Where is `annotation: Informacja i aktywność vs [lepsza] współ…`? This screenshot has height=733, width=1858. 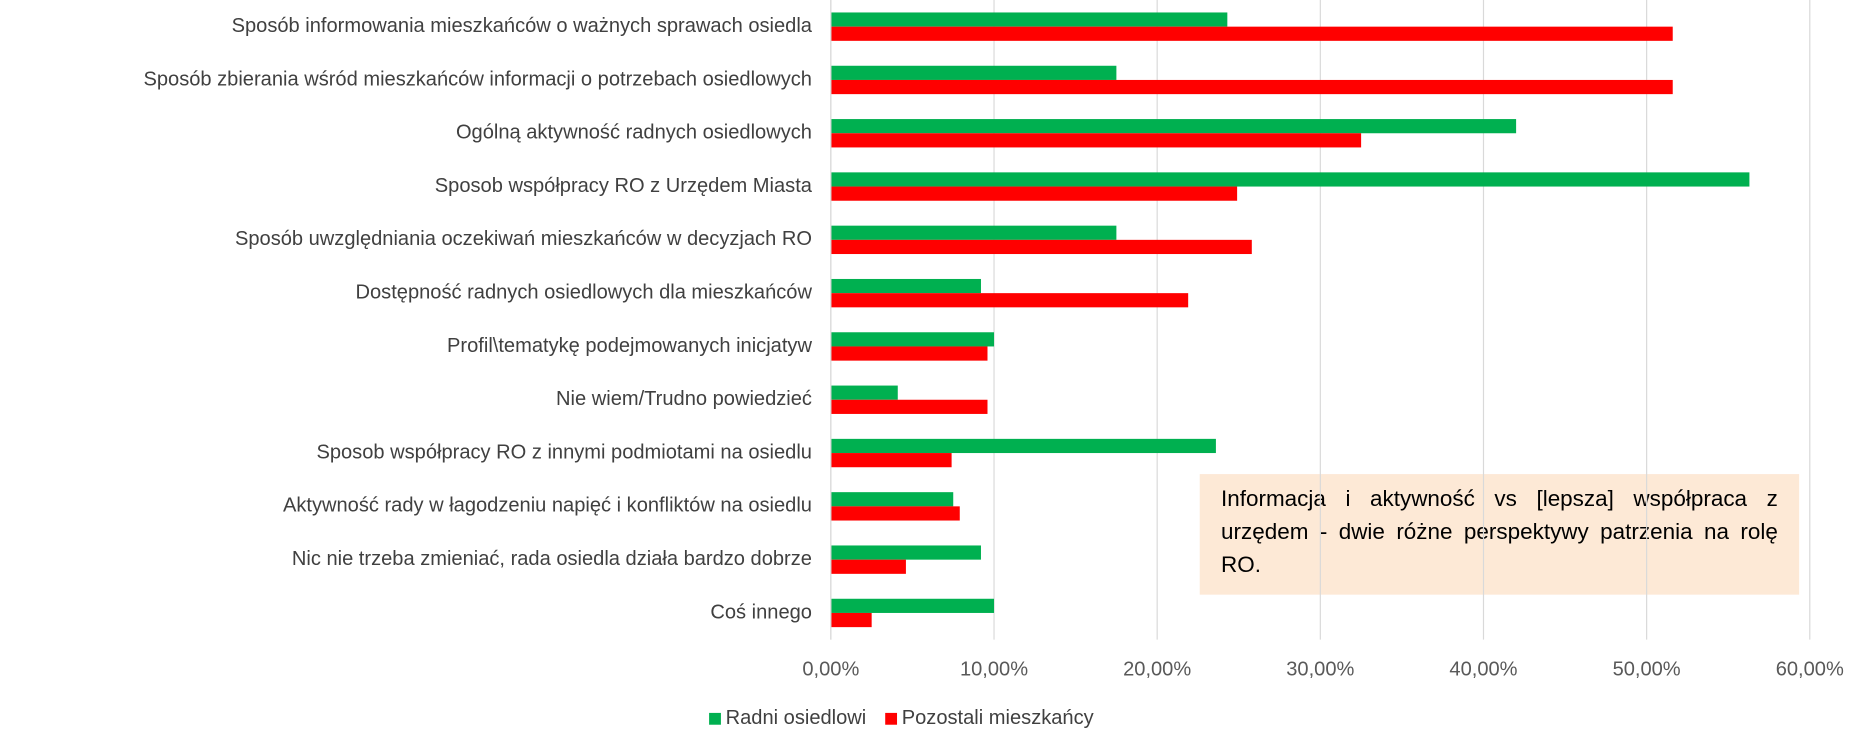
annotation: Informacja i aktywność vs [lepsza] współ… is located at coordinates (1499, 533).